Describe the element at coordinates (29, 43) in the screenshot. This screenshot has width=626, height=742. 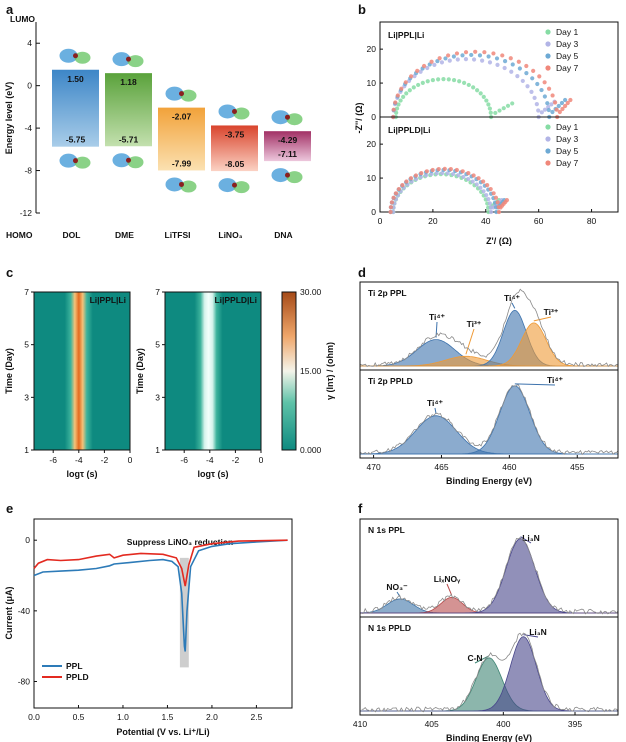
I see `a-y-tick-label: 4` at that location.